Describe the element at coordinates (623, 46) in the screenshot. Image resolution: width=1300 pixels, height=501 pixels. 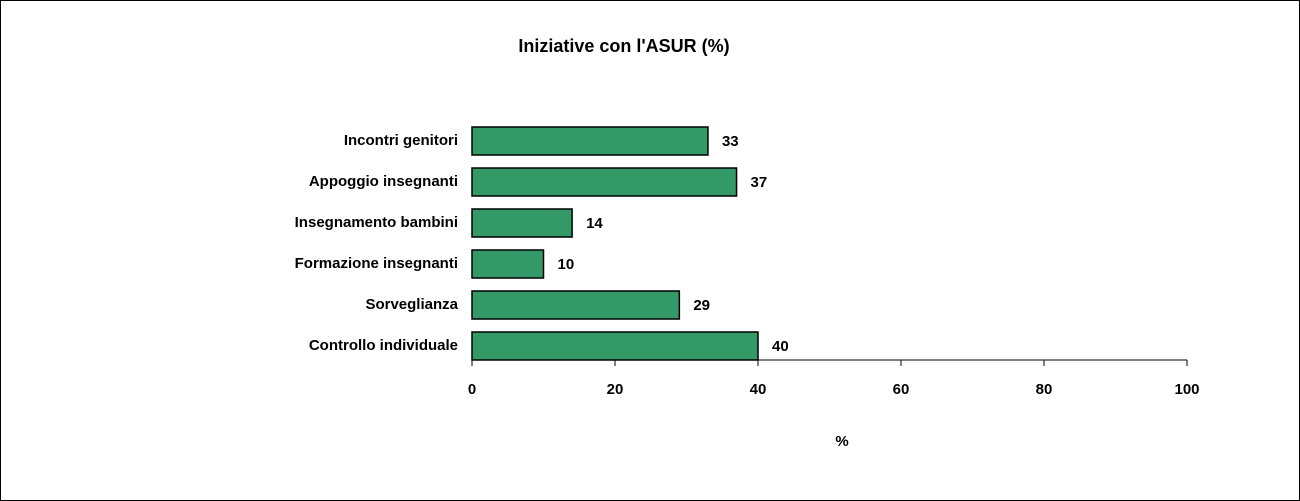
I see `chart-title: Iniziative con l'ASUR (%)` at that location.